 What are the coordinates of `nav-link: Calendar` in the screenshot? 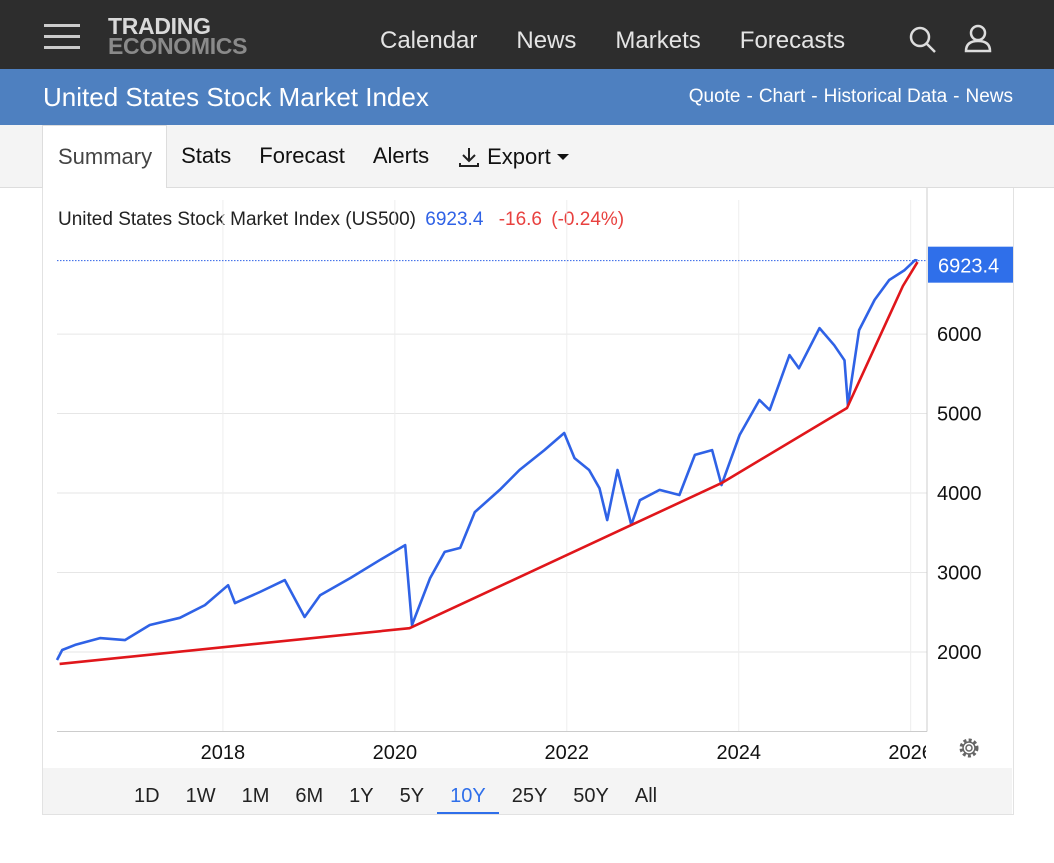 It's located at (429, 40).